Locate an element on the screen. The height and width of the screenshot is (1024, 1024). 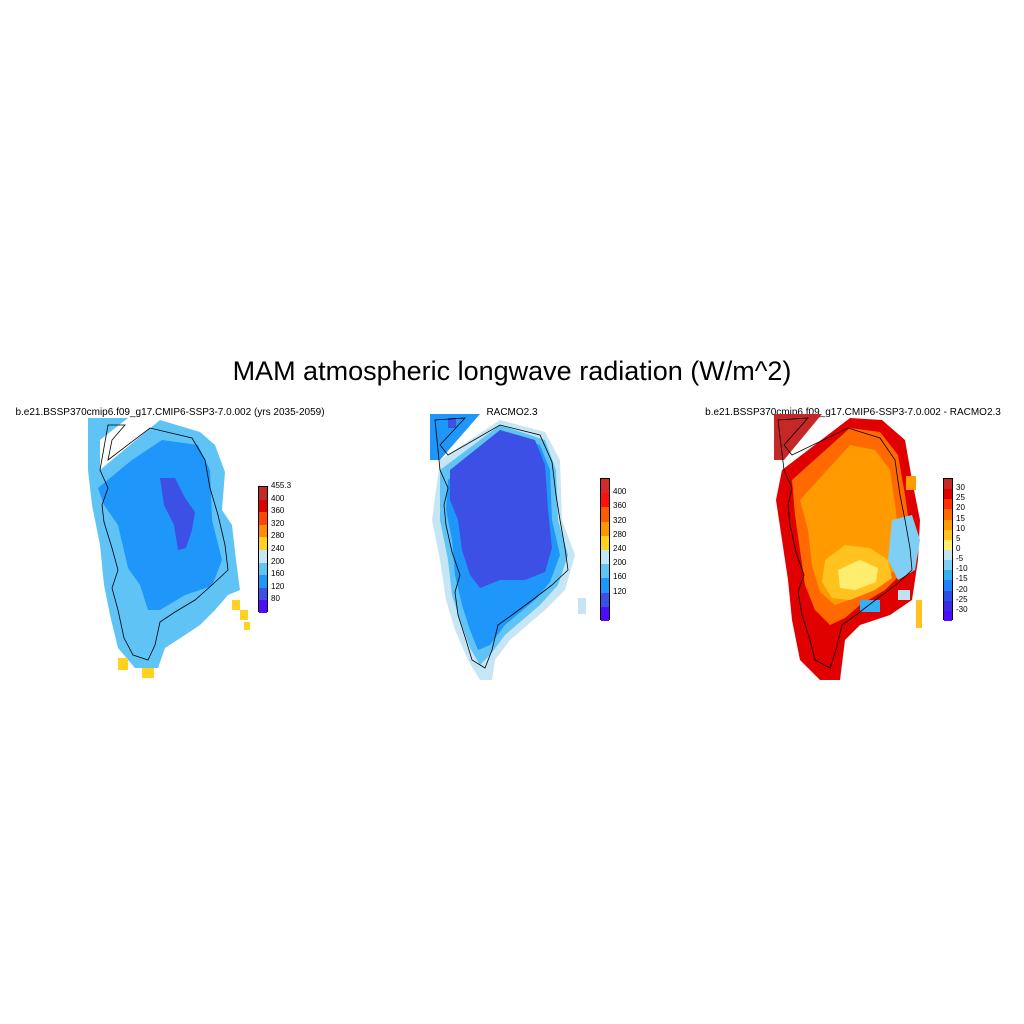
colorbar-tick-label: -15 is located at coordinates (962, 579).